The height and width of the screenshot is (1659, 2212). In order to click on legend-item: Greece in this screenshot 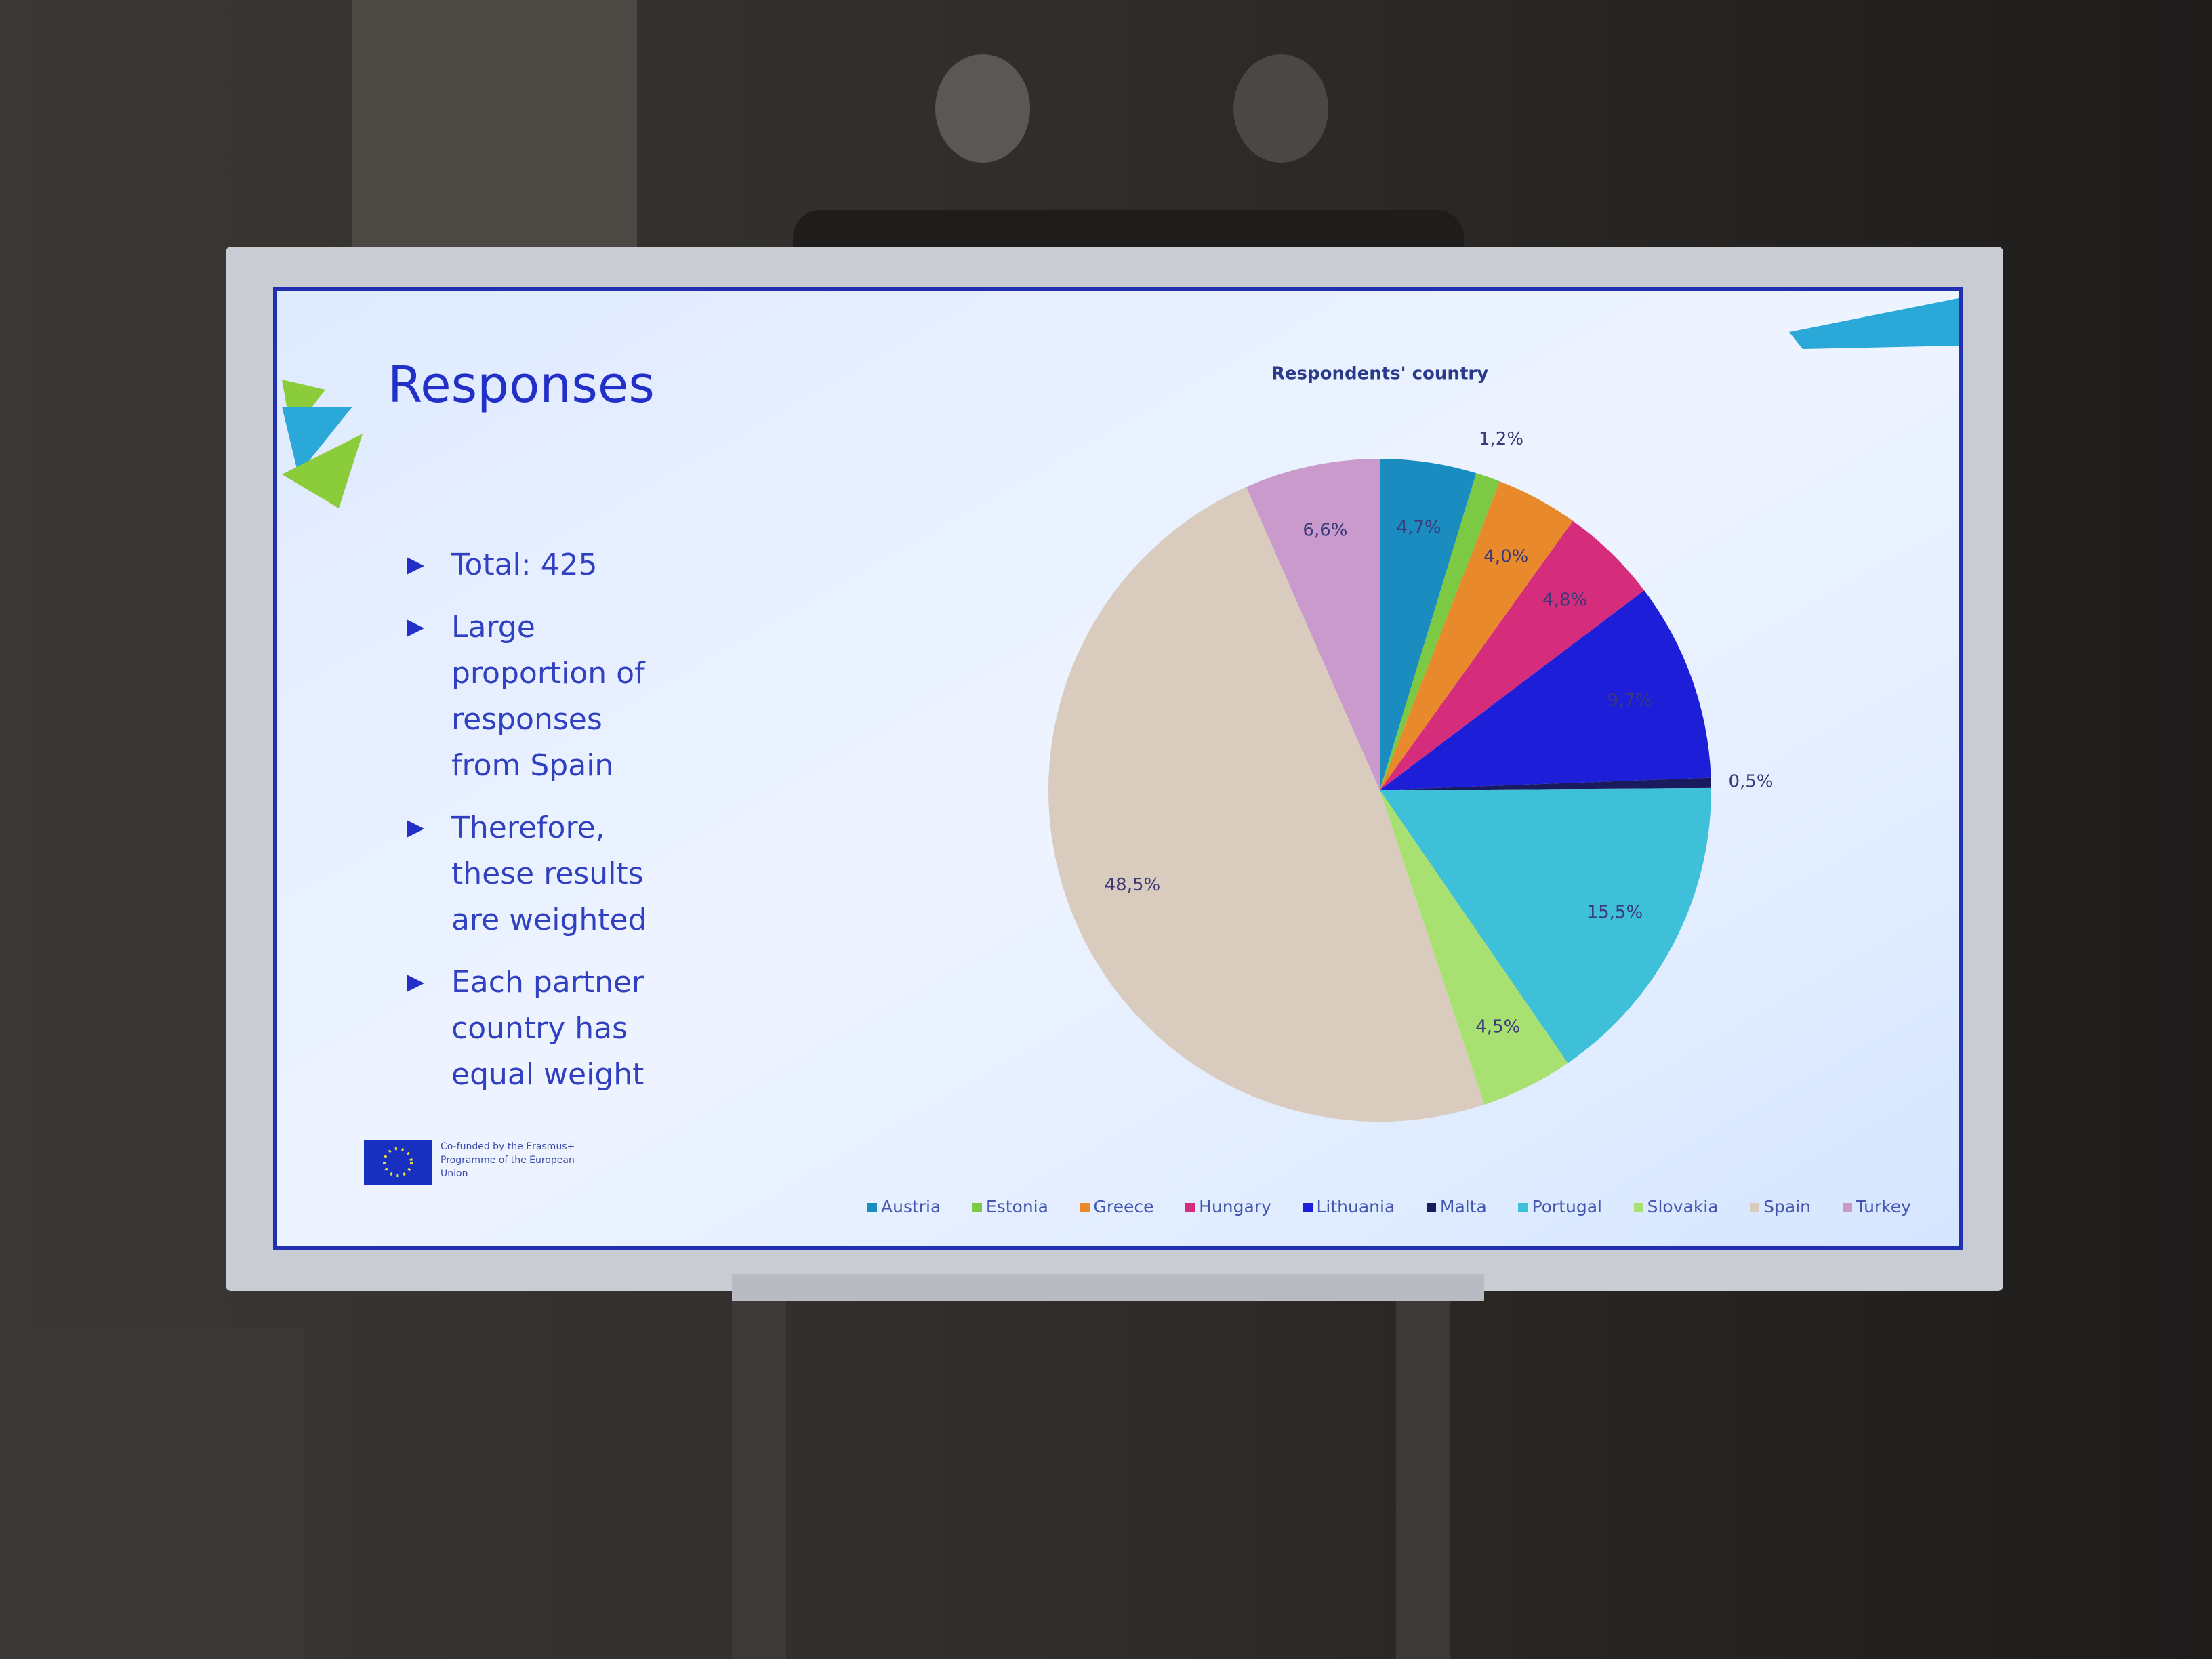, I will do `click(1117, 1206)`.